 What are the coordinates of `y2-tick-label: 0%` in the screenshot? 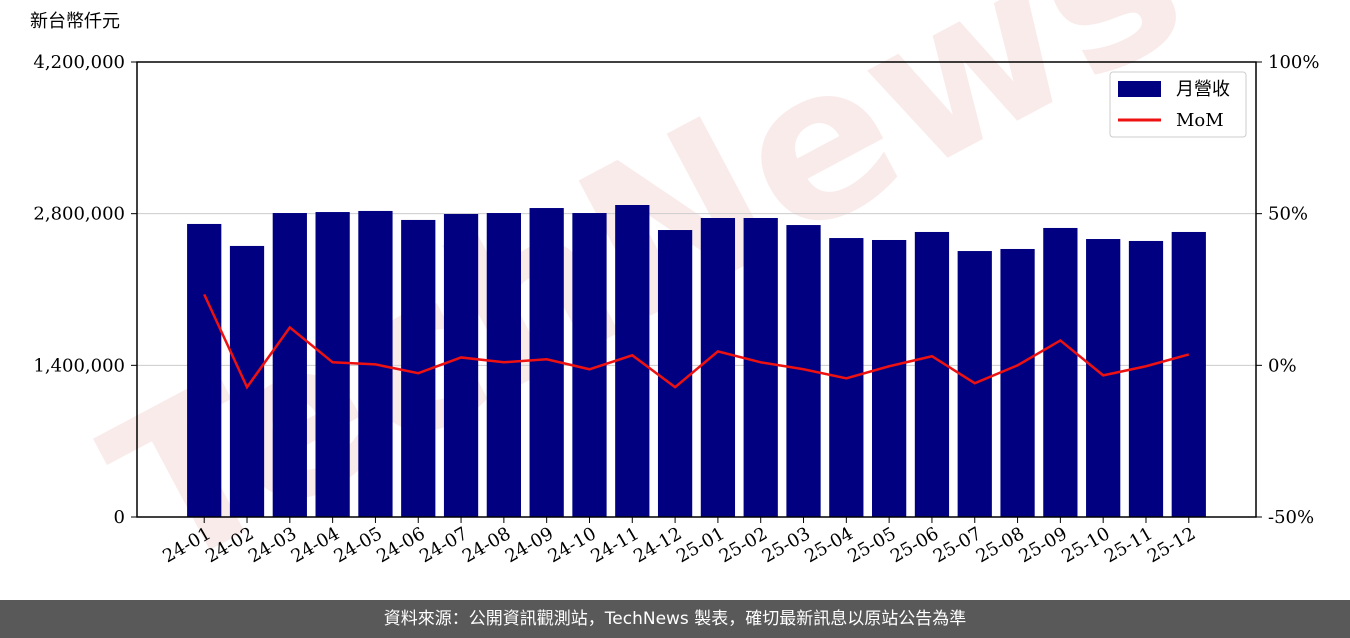 It's located at (1282, 365).